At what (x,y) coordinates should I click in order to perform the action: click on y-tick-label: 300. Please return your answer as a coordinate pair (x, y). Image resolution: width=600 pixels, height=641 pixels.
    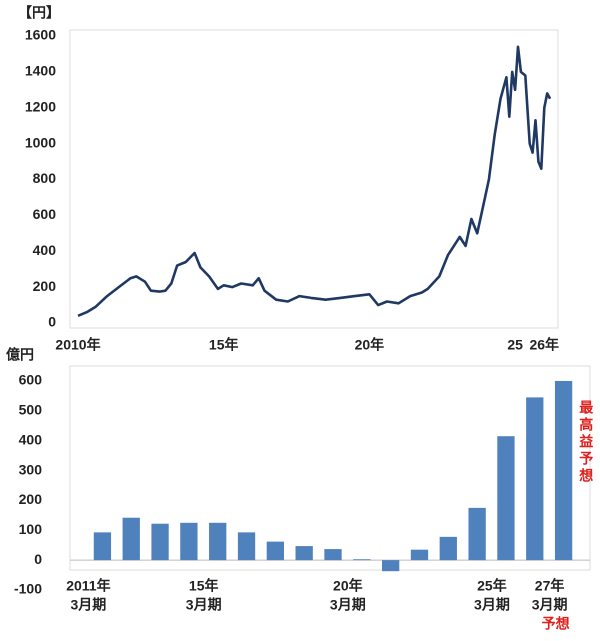
    Looking at the image, I should click on (31, 469).